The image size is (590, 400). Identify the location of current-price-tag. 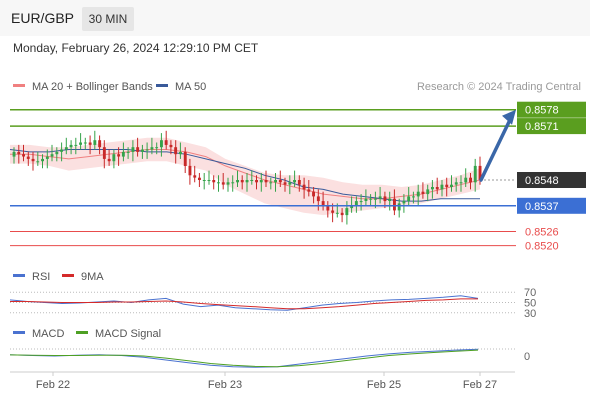
(551, 180).